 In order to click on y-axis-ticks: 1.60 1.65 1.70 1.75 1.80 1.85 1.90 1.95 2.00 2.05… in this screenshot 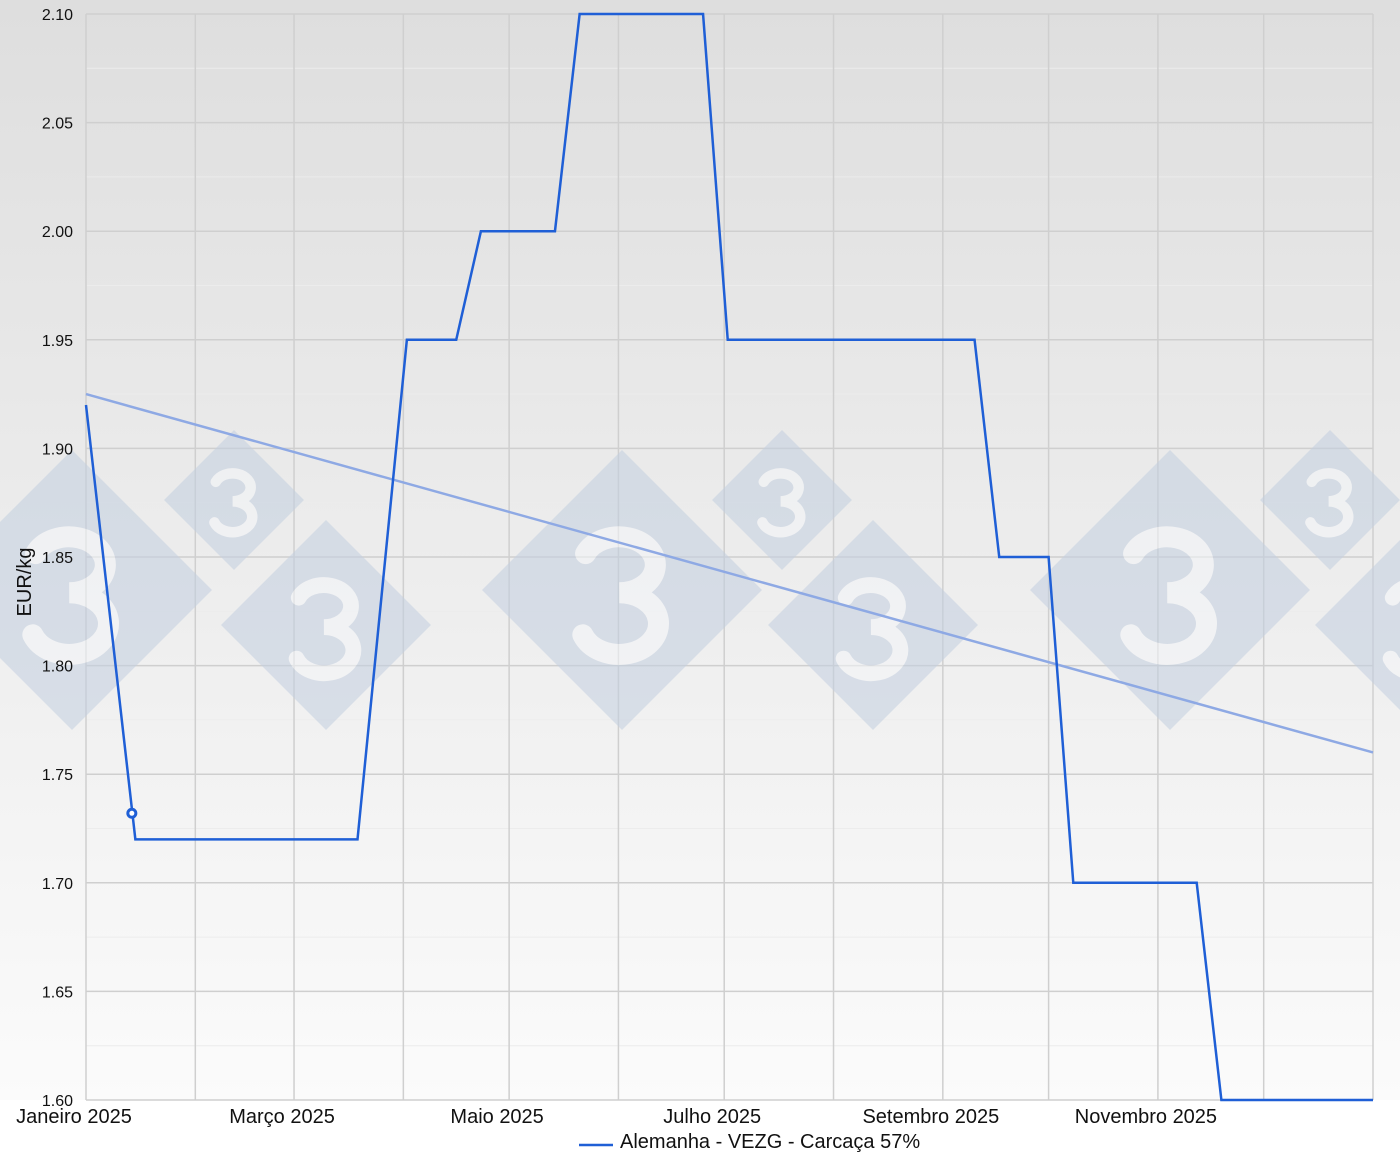, I will do `click(57, 558)`.